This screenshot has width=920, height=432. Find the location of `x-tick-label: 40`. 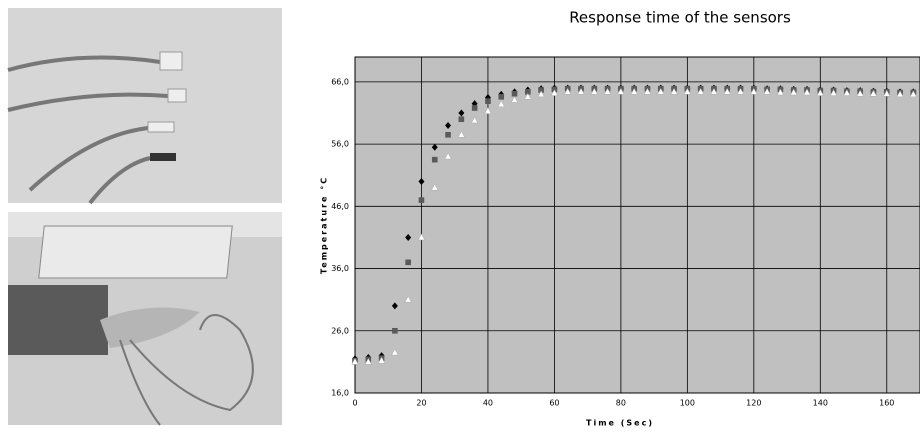

x-tick-label: 40 is located at coordinates (488, 403).